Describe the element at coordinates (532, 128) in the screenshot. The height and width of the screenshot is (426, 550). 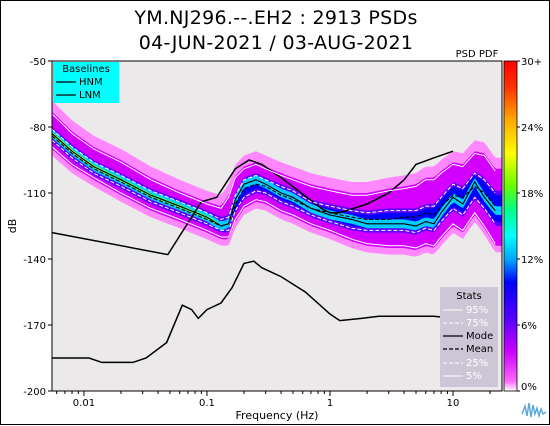
I see `colorbar-tick-label: 24%` at that location.